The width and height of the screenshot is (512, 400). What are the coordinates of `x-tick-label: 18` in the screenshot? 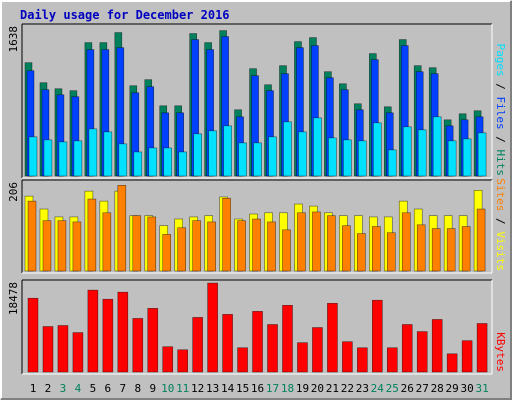 It's located at (287, 388).